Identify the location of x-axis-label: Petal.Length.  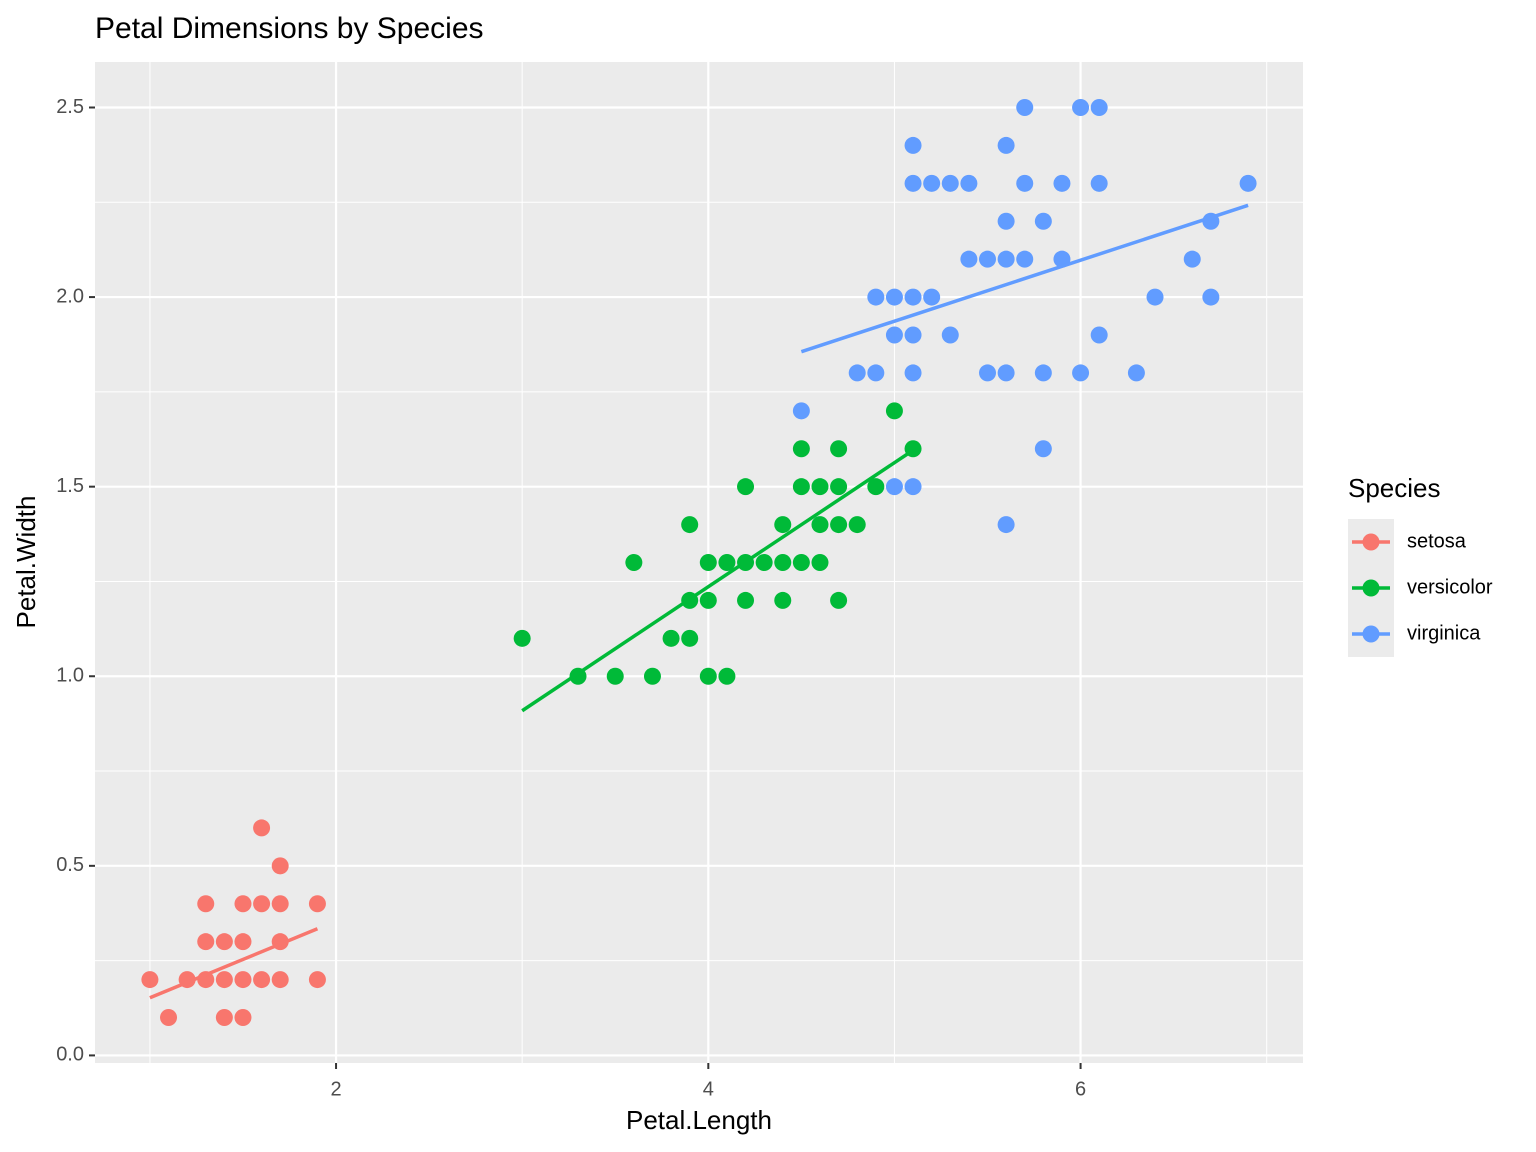
(699, 1120).